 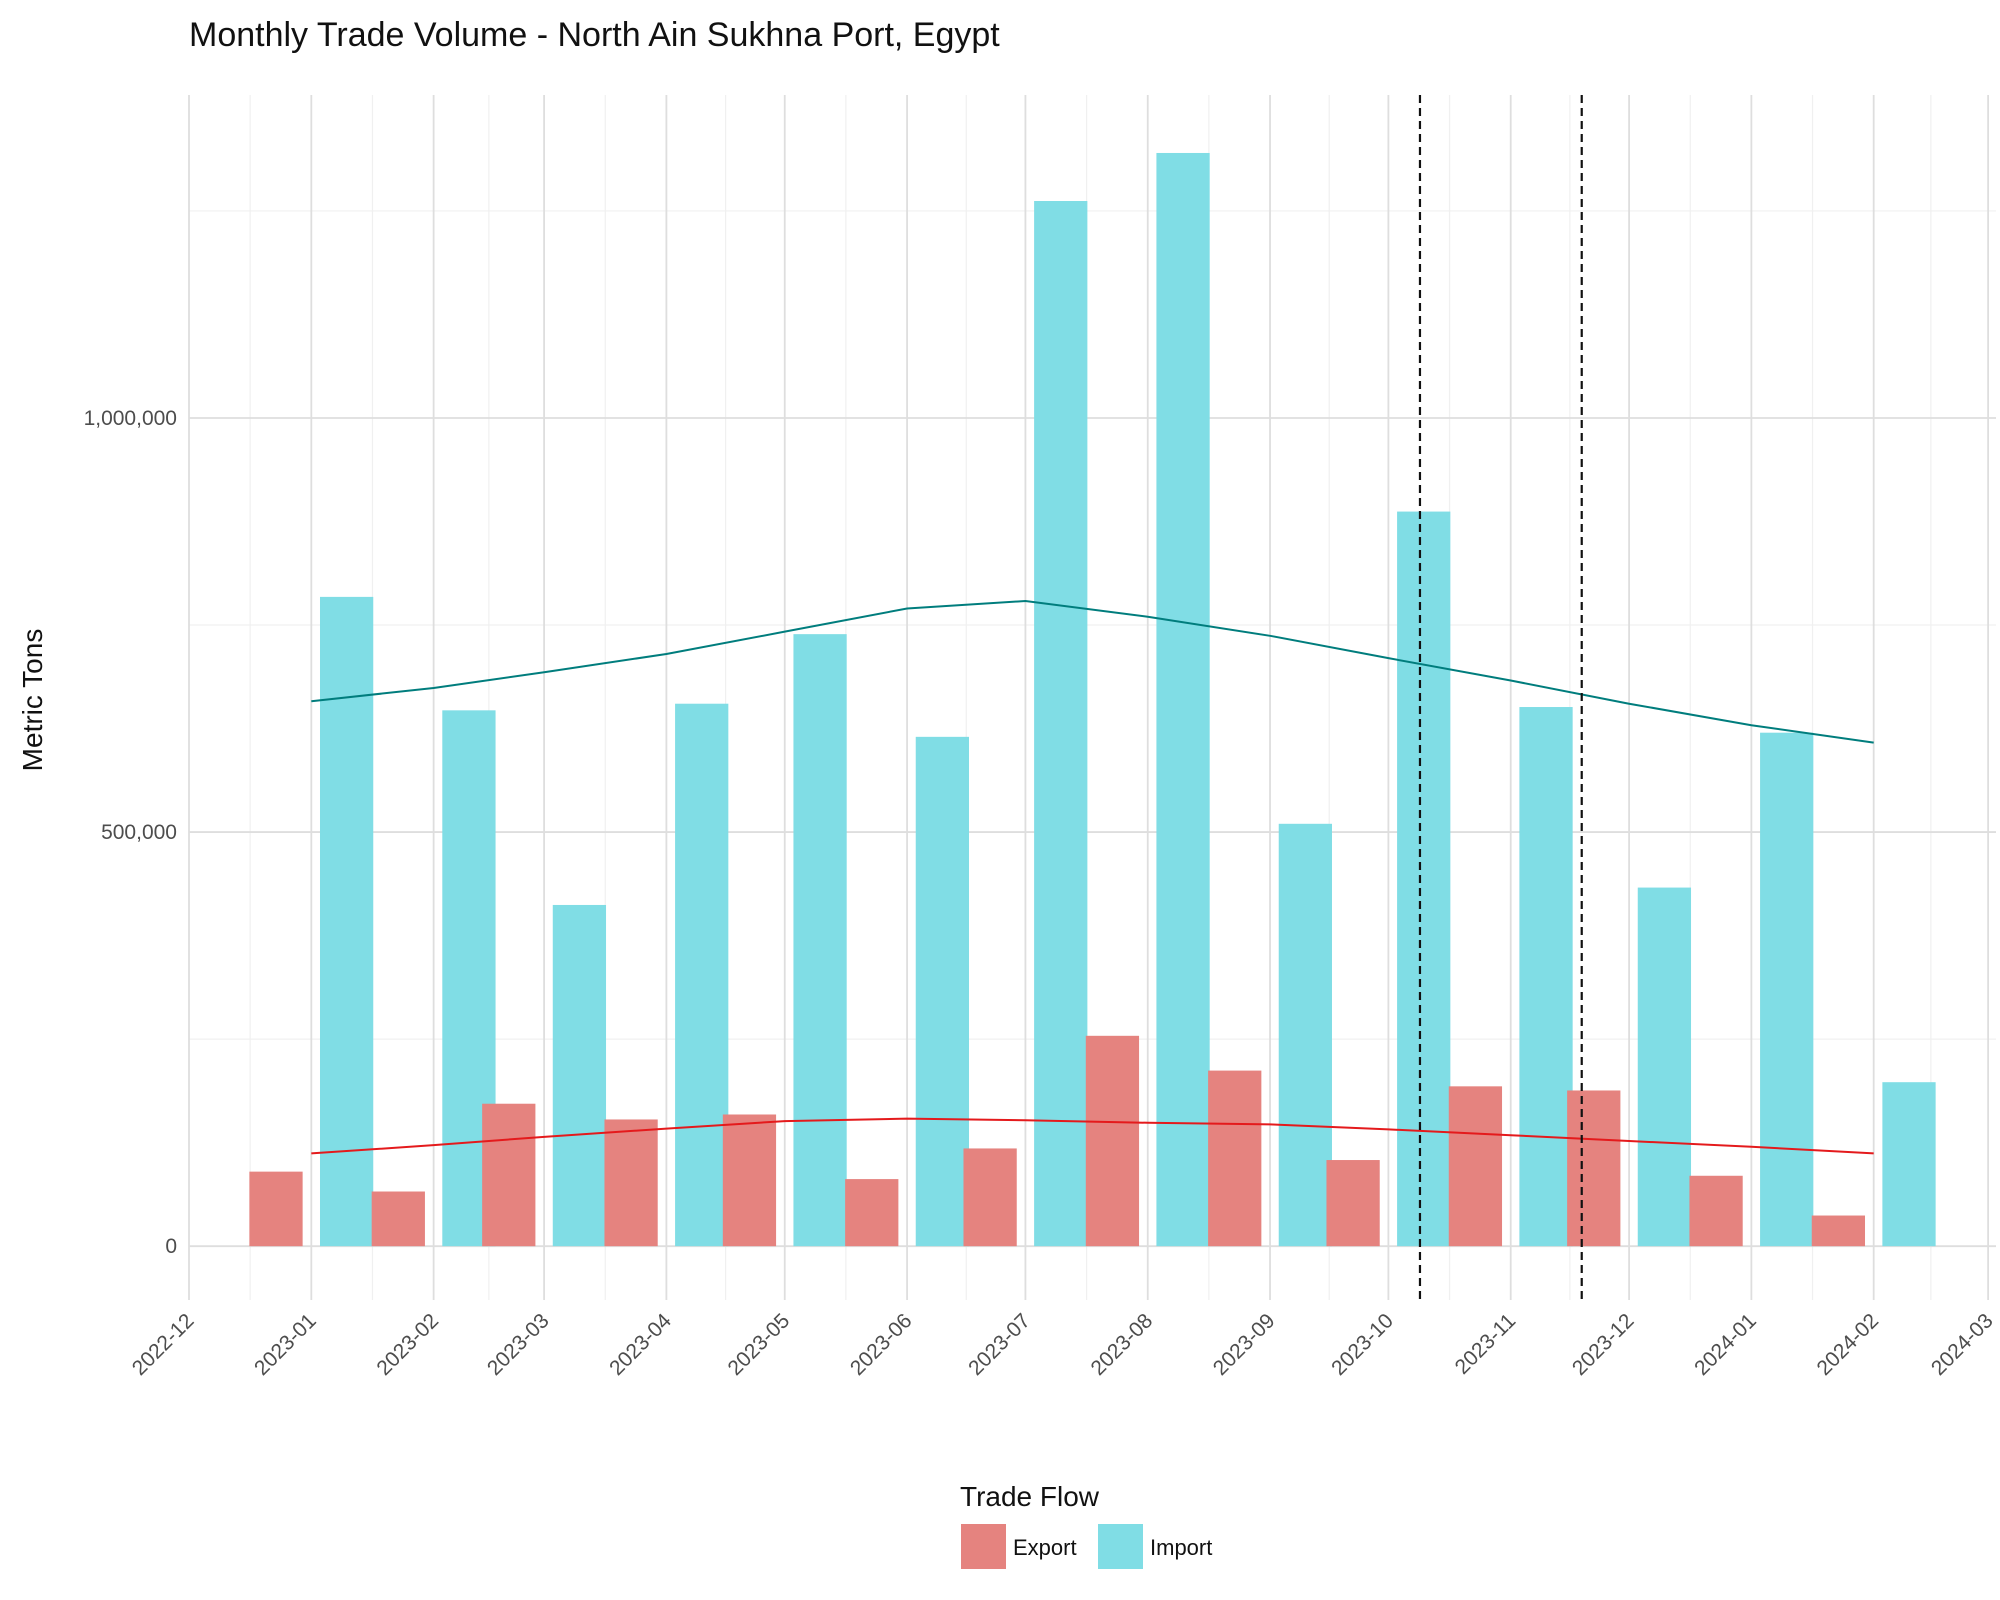 I want to click on x-tick-label: 2023-09, so click(x=1244, y=1344).